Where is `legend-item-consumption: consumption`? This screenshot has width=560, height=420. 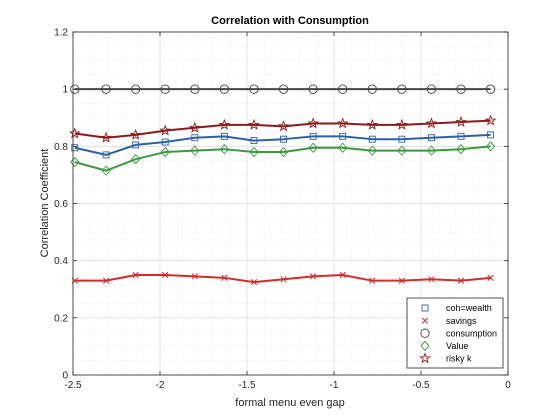 legend-item-consumption: consumption is located at coordinates (458, 333).